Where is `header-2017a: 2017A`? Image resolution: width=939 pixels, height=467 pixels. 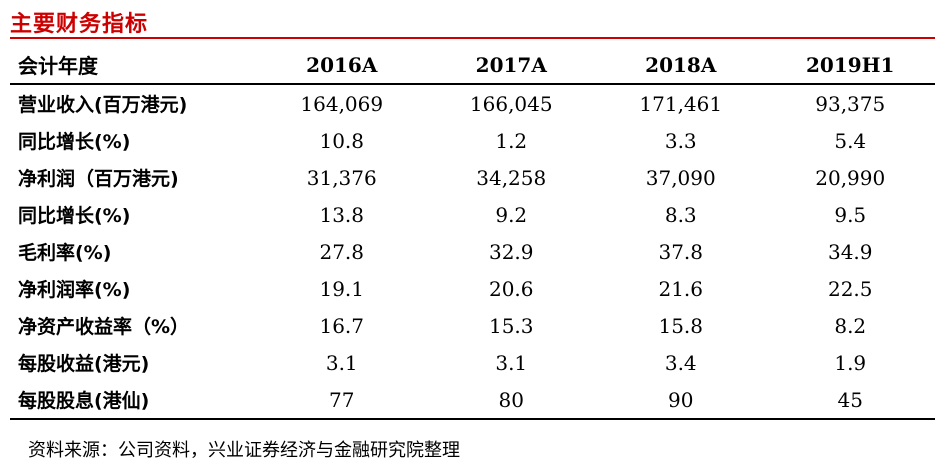 header-2017a: 2017A is located at coordinates (511, 65).